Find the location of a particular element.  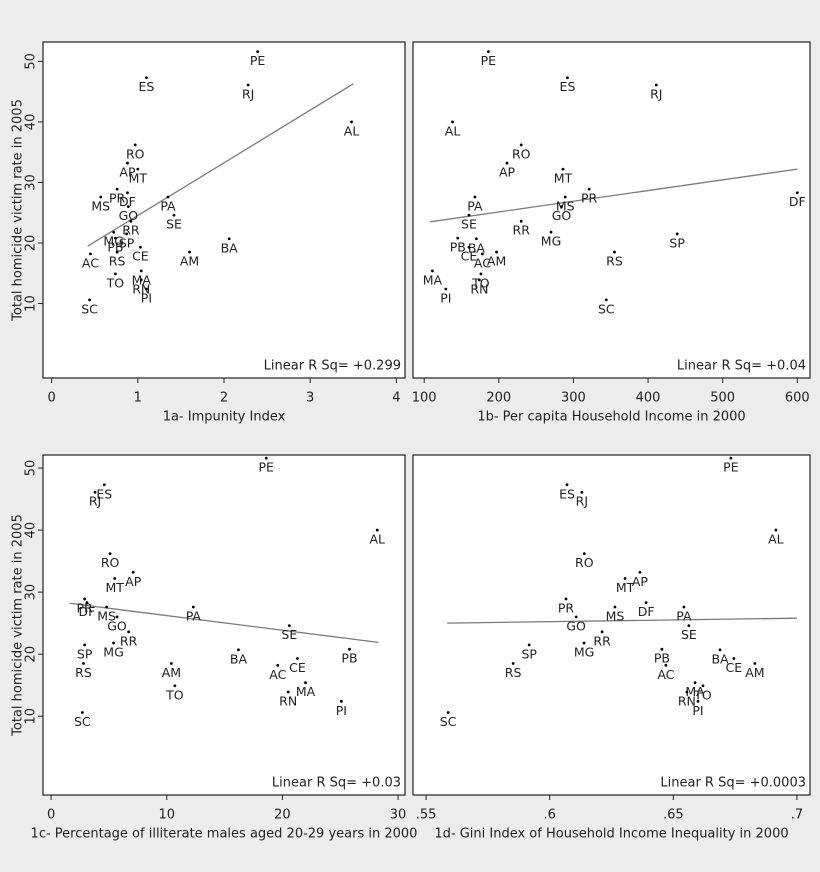

x-tick-label: 20 is located at coordinates (282, 815).